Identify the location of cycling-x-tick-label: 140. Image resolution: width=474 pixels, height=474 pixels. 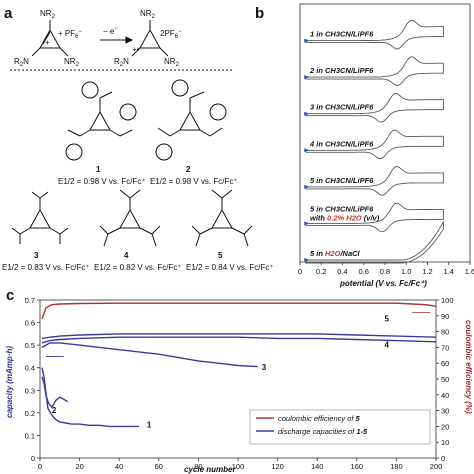
(317, 466).